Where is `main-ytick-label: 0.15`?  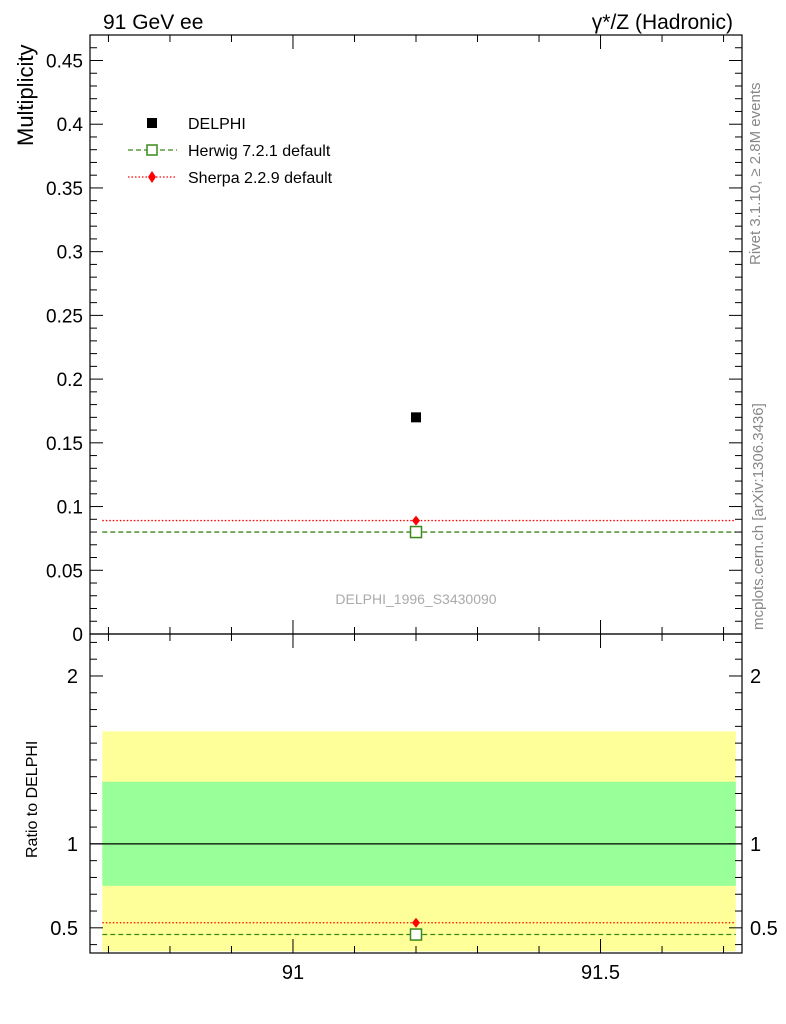 main-ytick-label: 0.15 is located at coordinates (64, 444).